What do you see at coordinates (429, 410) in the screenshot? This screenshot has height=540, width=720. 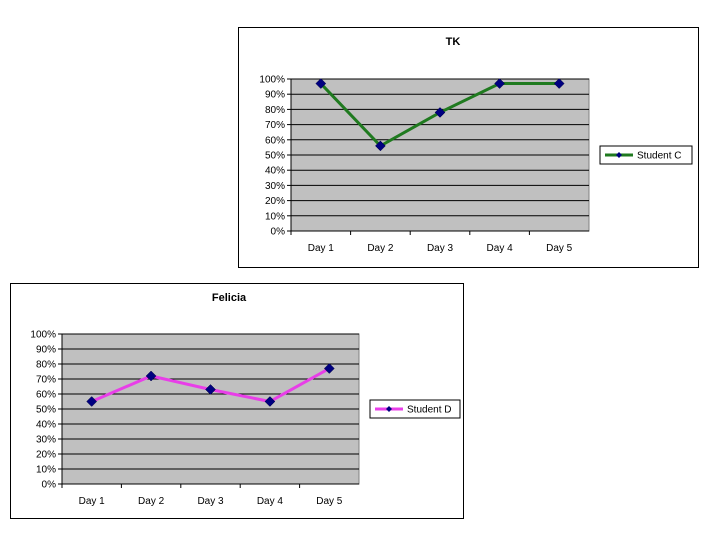 I see `legend-label: Student D` at bounding box center [429, 410].